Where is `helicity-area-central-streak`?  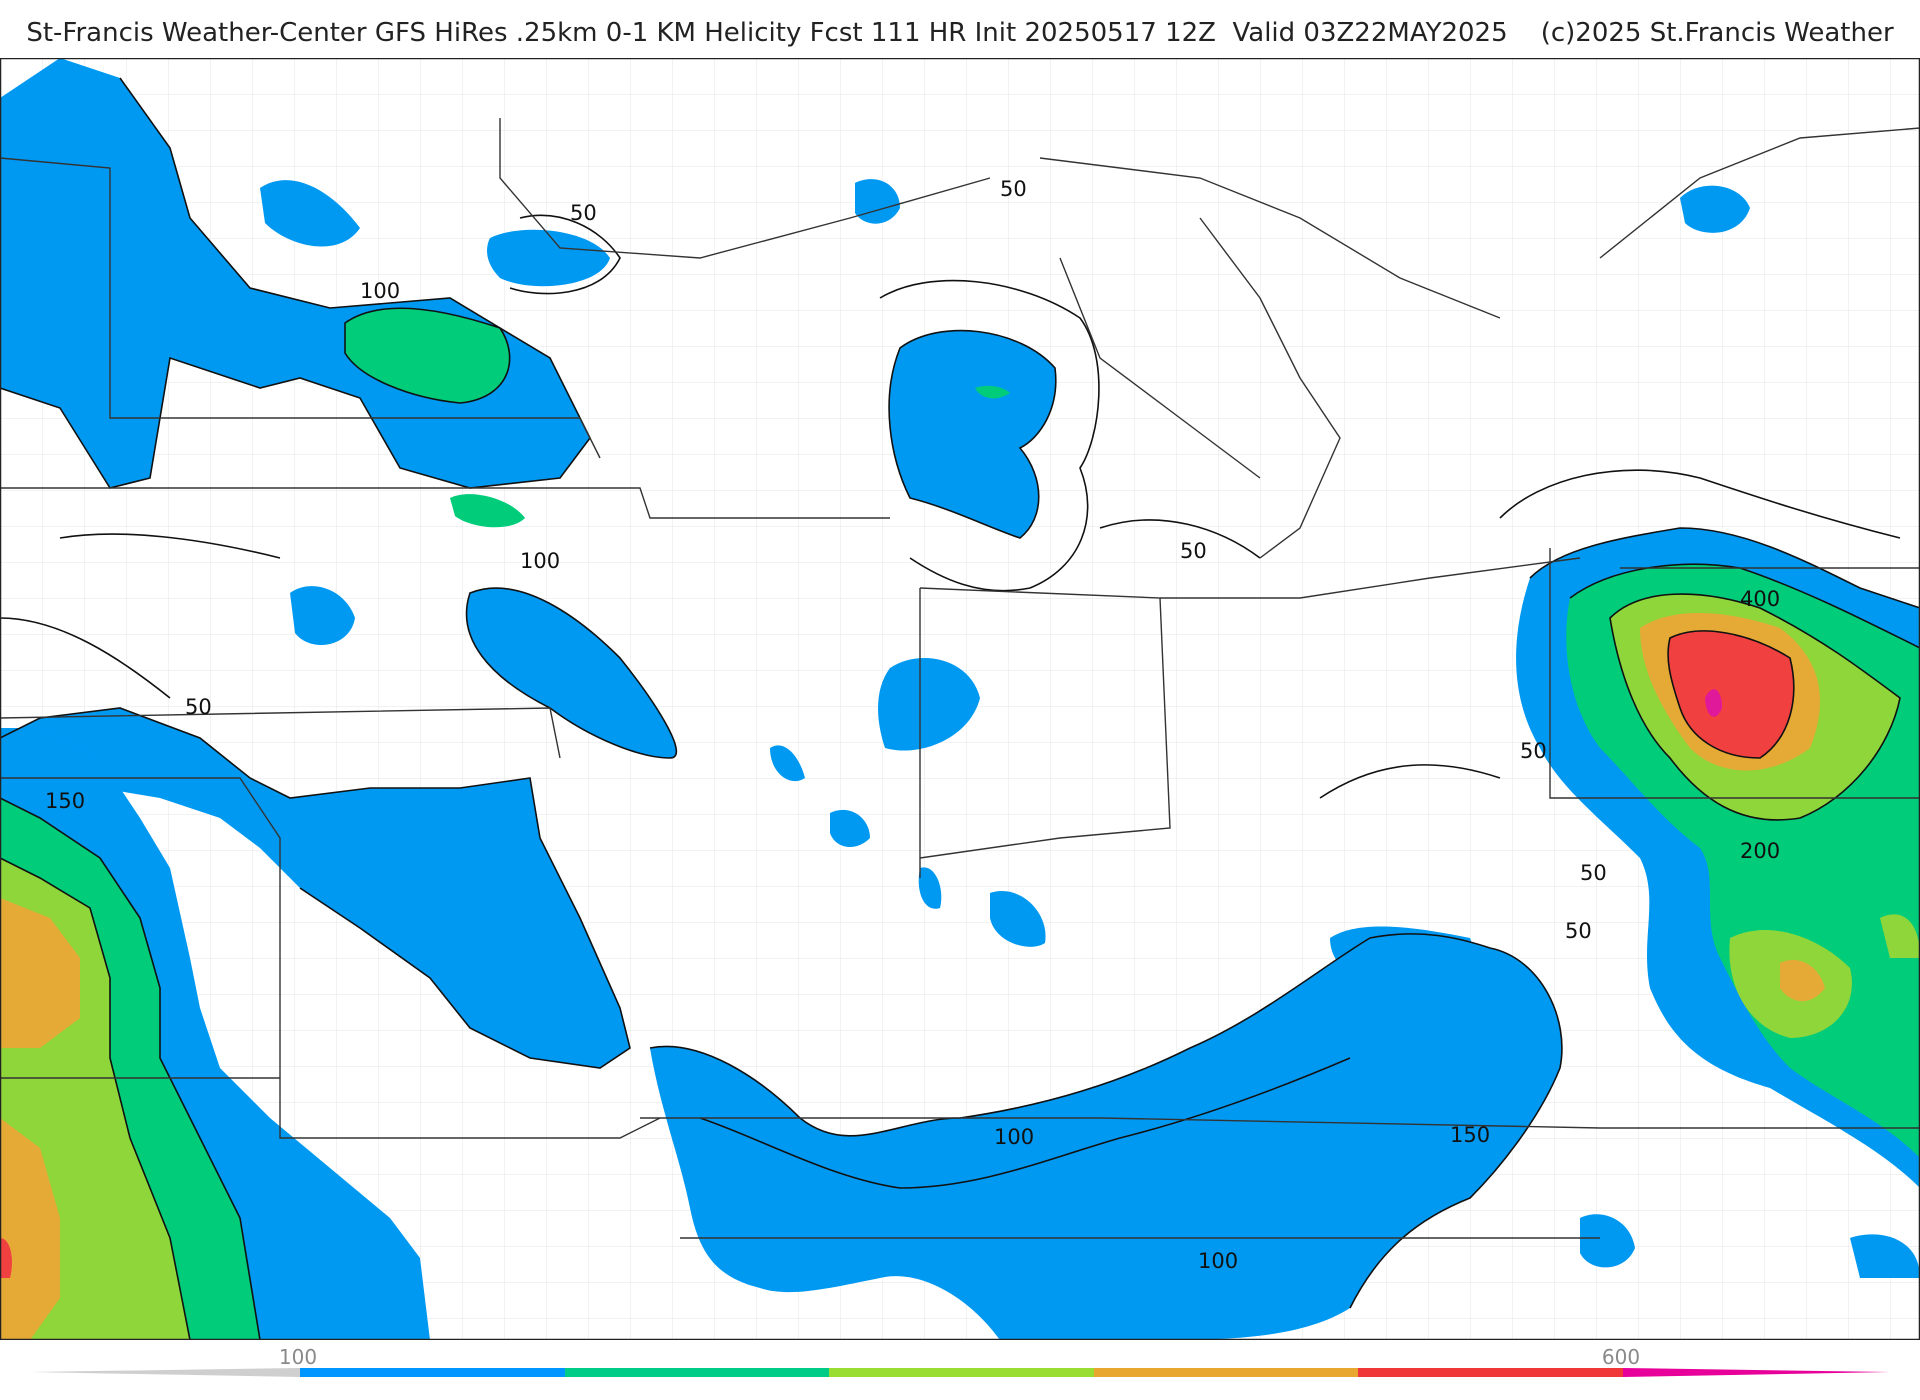 helicity-area-central-streak is located at coordinates (571, 673).